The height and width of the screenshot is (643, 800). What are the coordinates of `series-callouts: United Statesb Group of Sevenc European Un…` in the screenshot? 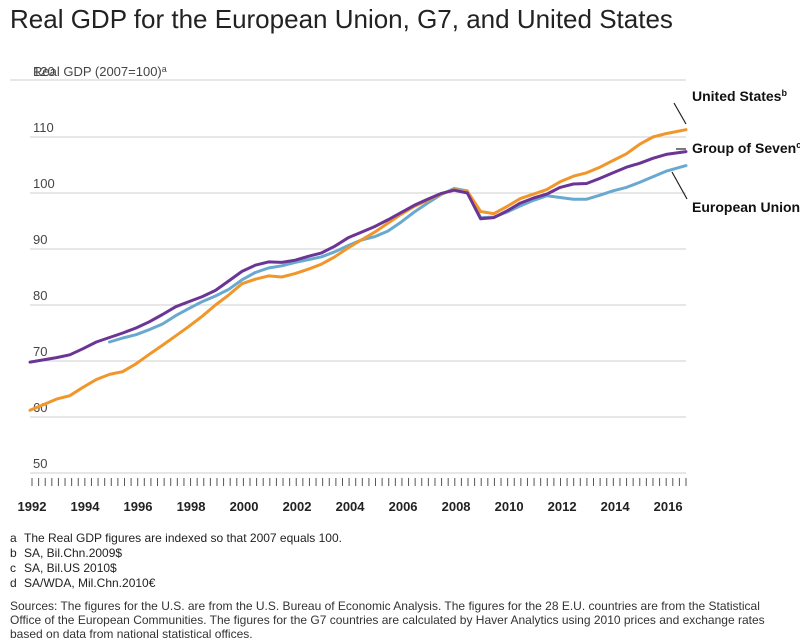 It's located at (735, 151).